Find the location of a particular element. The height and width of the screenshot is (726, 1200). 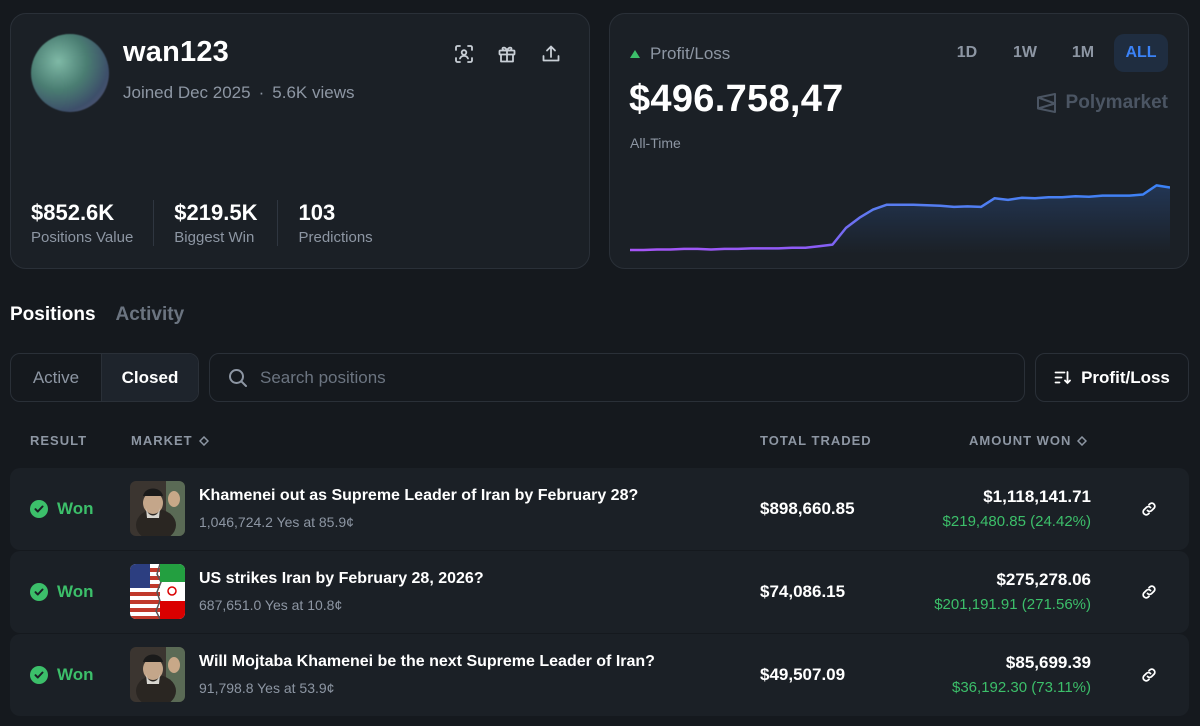

header-amount-won: AMOUNT WON is located at coordinates (1028, 440).